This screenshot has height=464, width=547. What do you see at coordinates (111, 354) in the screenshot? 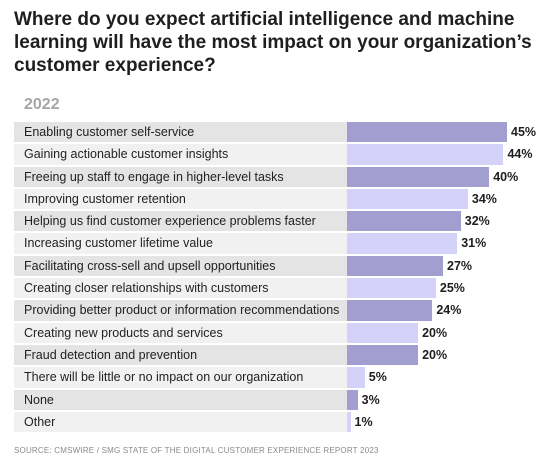
I see `category-label: Fraud detection and prevention` at bounding box center [111, 354].